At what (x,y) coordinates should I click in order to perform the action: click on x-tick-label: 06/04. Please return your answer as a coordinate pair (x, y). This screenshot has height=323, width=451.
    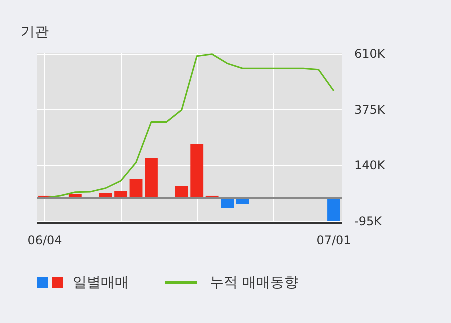
    Looking at the image, I should click on (45, 241).